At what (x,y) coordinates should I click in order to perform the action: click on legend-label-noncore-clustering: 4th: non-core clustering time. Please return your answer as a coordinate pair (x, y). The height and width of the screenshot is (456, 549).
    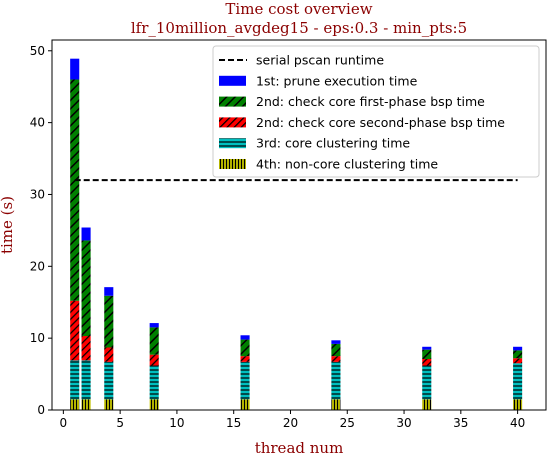
    Looking at the image, I should click on (347, 164).